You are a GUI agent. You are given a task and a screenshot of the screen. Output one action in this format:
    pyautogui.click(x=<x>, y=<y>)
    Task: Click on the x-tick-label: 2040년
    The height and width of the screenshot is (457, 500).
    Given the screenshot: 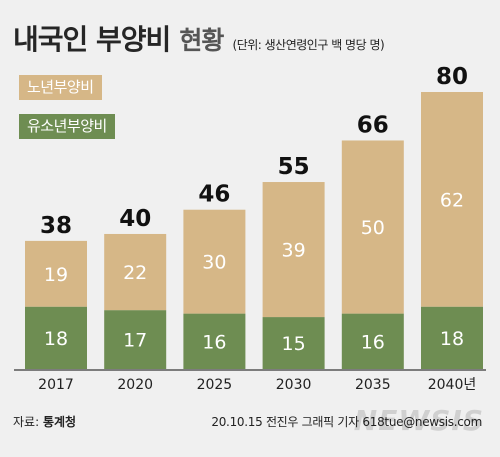 What is the action you would take?
    pyautogui.click(x=452, y=385)
    